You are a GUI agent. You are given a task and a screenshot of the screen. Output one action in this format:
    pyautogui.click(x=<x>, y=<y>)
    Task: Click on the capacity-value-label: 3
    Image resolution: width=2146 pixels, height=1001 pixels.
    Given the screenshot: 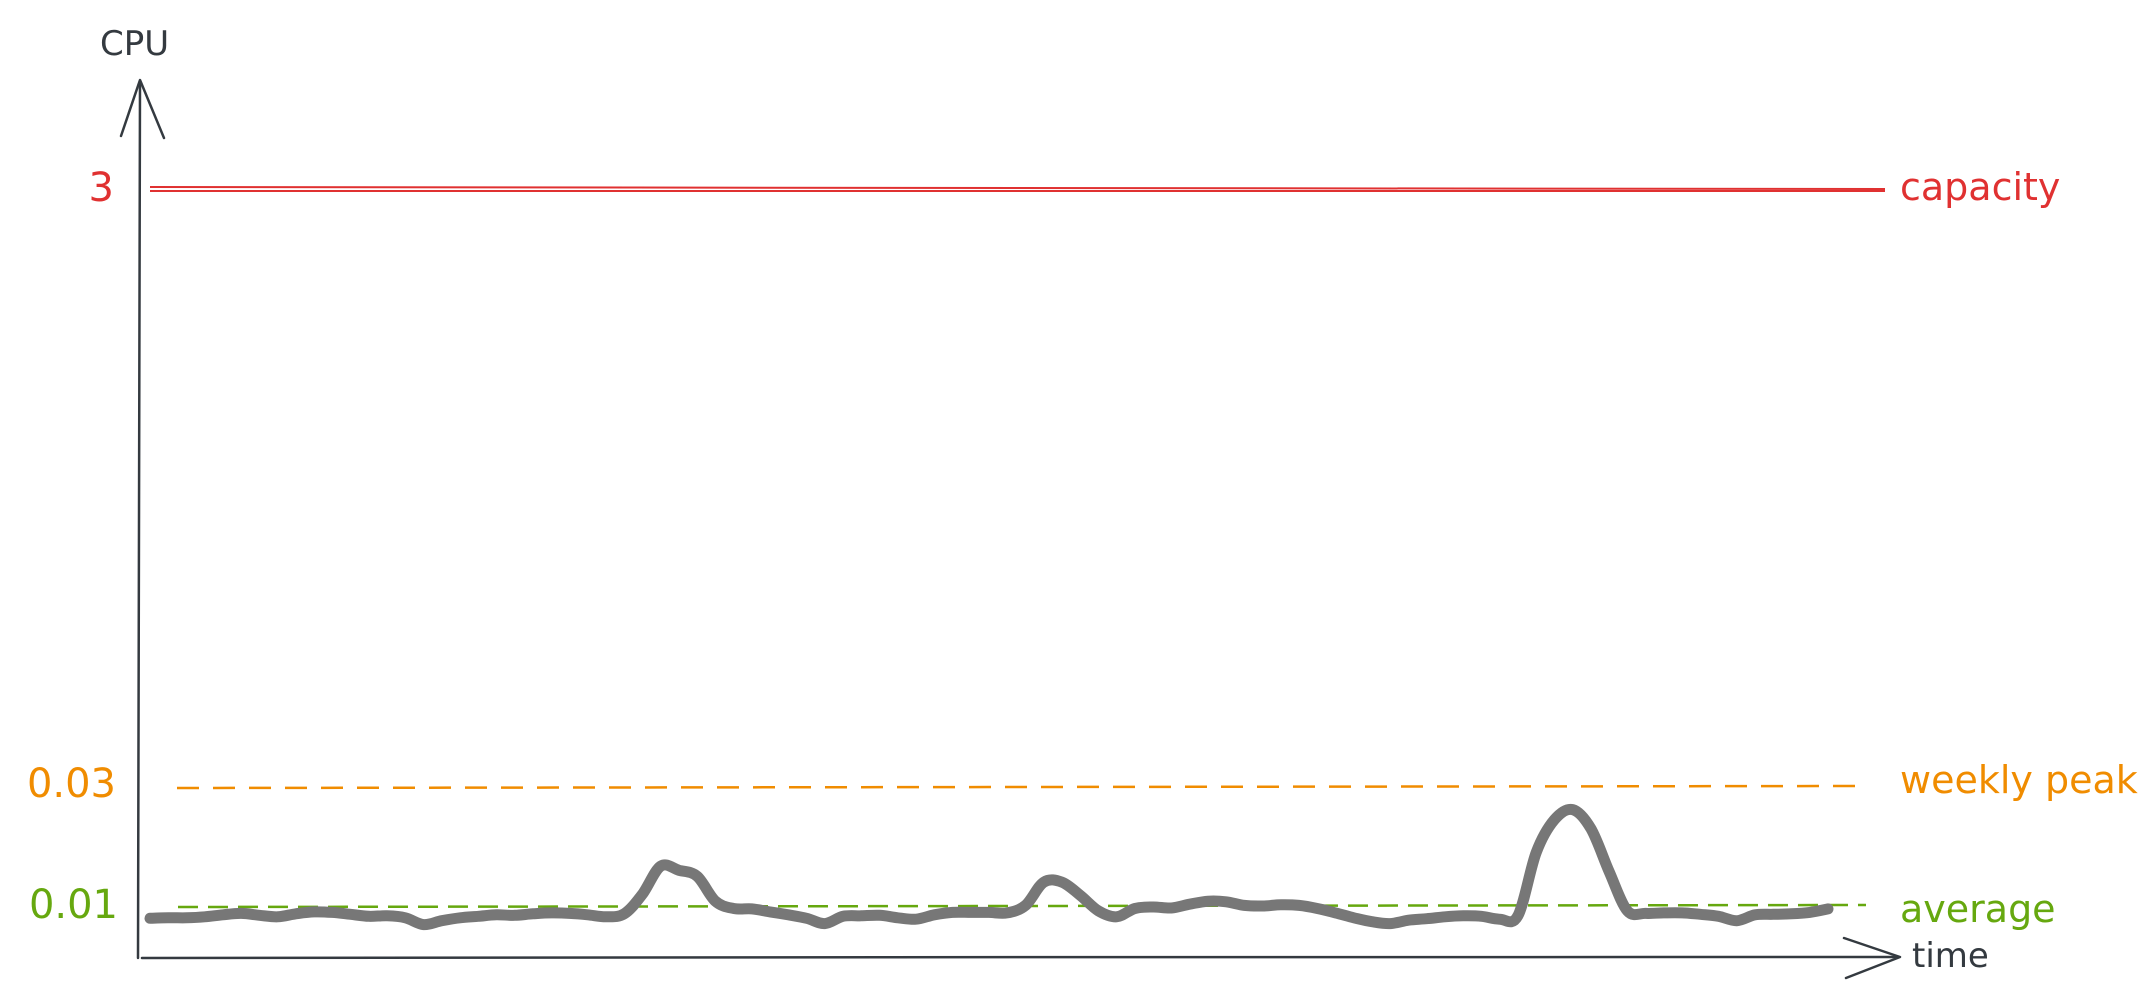 What is the action you would take?
    pyautogui.click(x=101, y=188)
    